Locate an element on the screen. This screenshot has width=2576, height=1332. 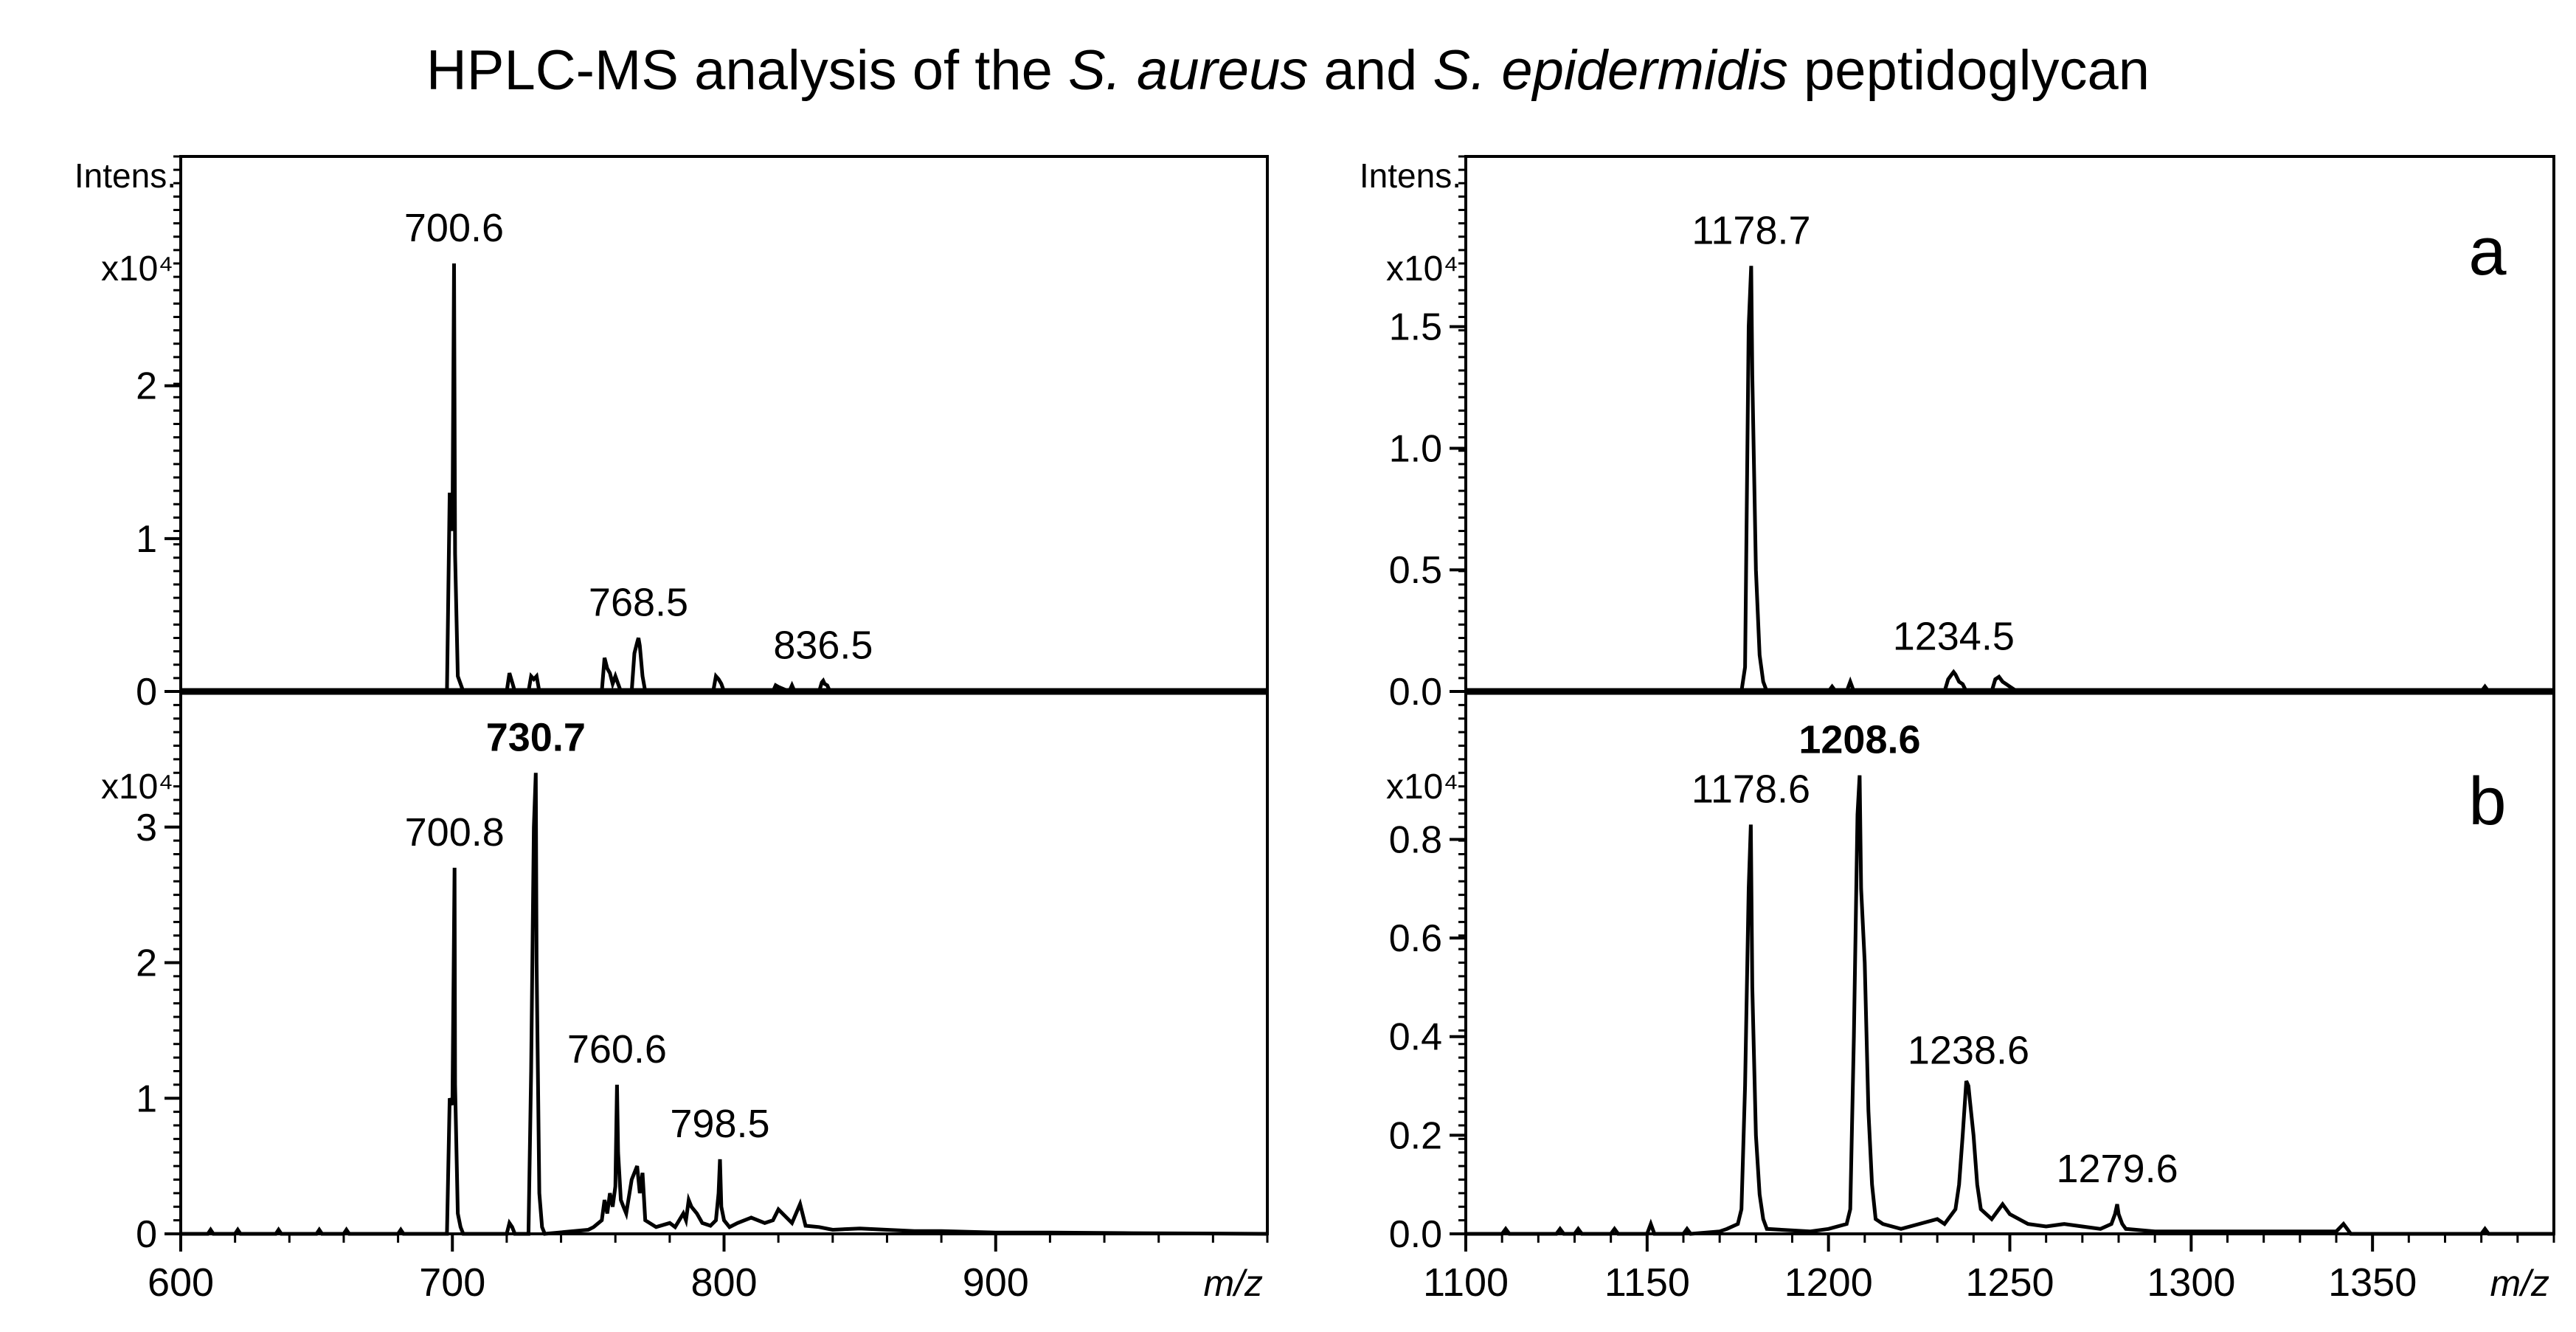
x-tick-label: 1350 is located at coordinates (2373, 1282).